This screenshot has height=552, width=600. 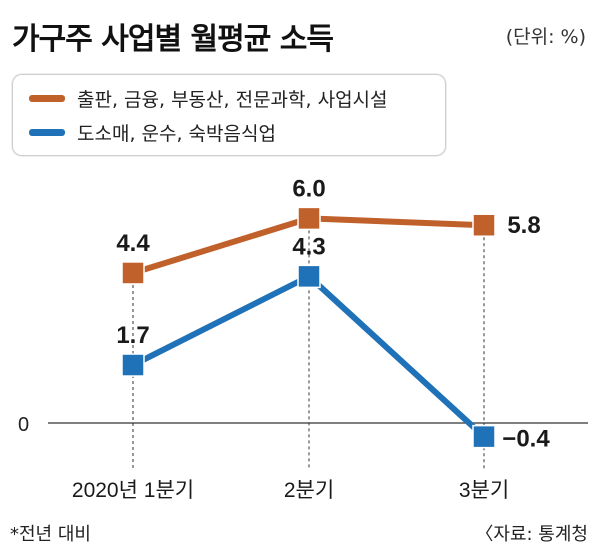 I want to click on unit-label: (단위: %), so click(x=545, y=37).